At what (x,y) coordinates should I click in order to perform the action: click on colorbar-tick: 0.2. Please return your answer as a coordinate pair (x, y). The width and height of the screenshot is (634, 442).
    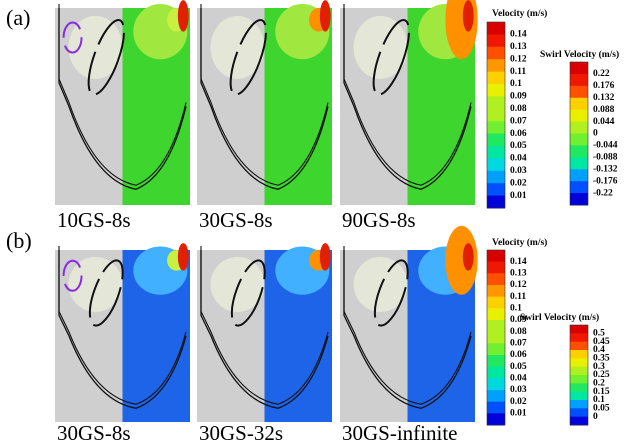
    Looking at the image, I should click on (599, 384).